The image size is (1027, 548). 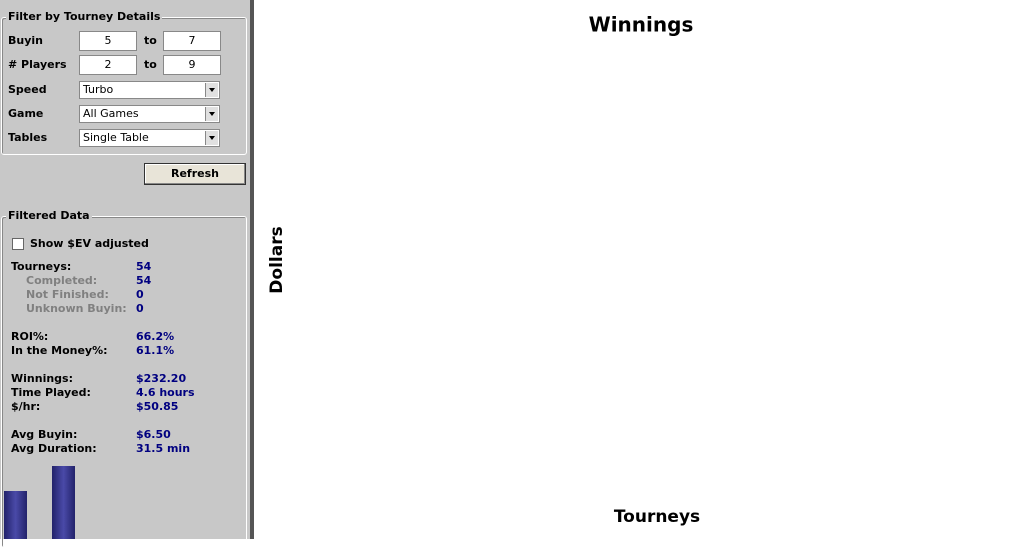 What do you see at coordinates (62, 280) in the screenshot?
I see `stat-label: Completed:` at bounding box center [62, 280].